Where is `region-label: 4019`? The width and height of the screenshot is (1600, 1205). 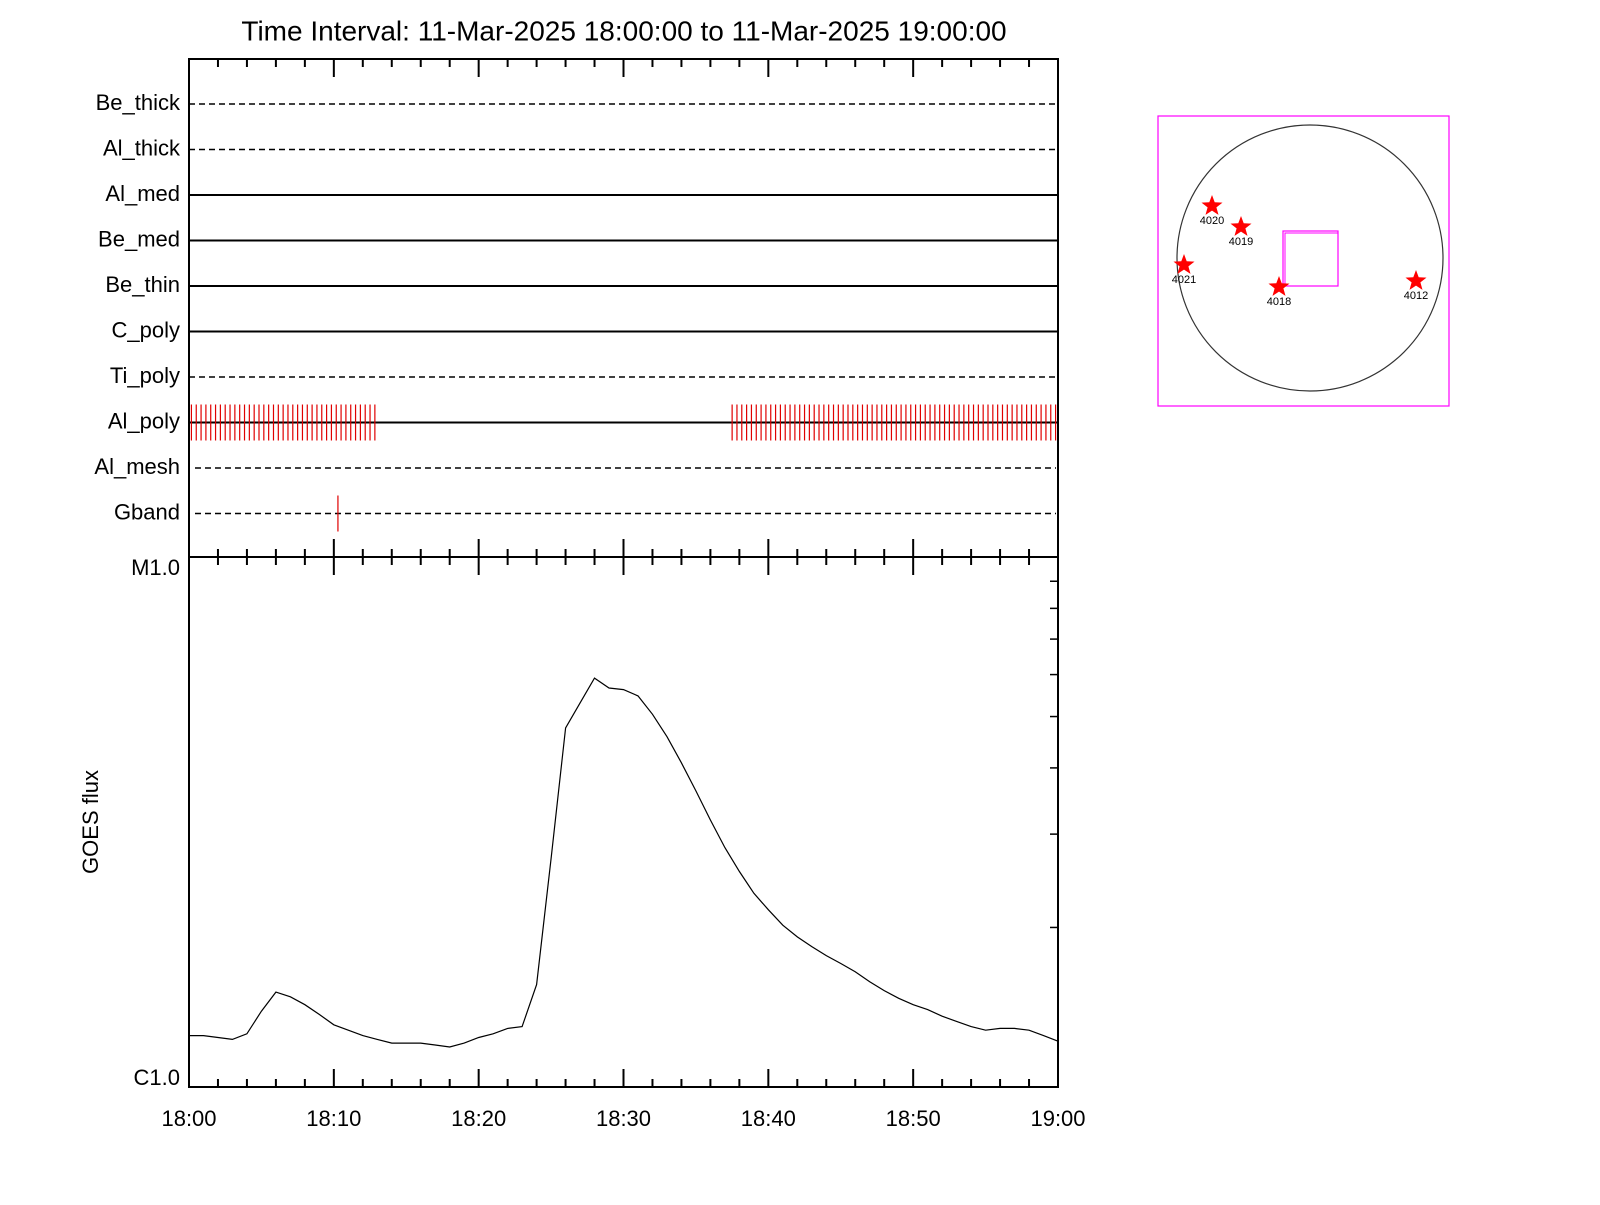 region-label: 4019 is located at coordinates (1241, 242).